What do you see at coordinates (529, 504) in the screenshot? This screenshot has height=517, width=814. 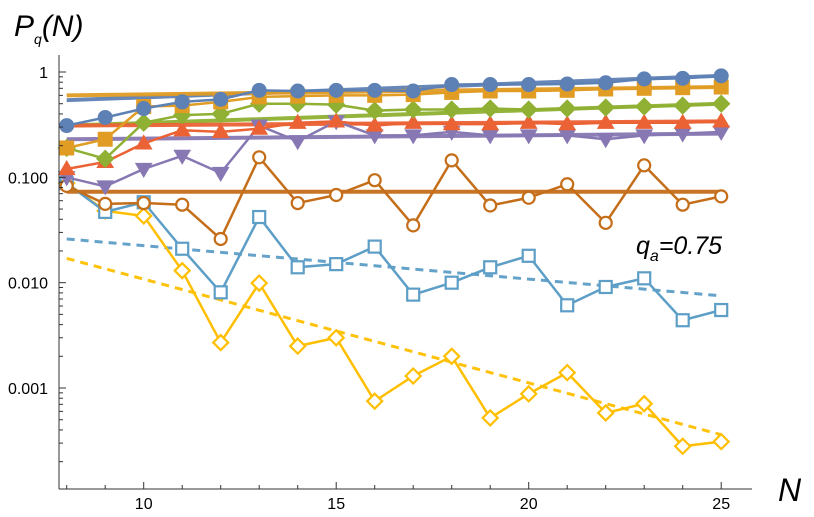 I see `x-tick-label: 20` at bounding box center [529, 504].